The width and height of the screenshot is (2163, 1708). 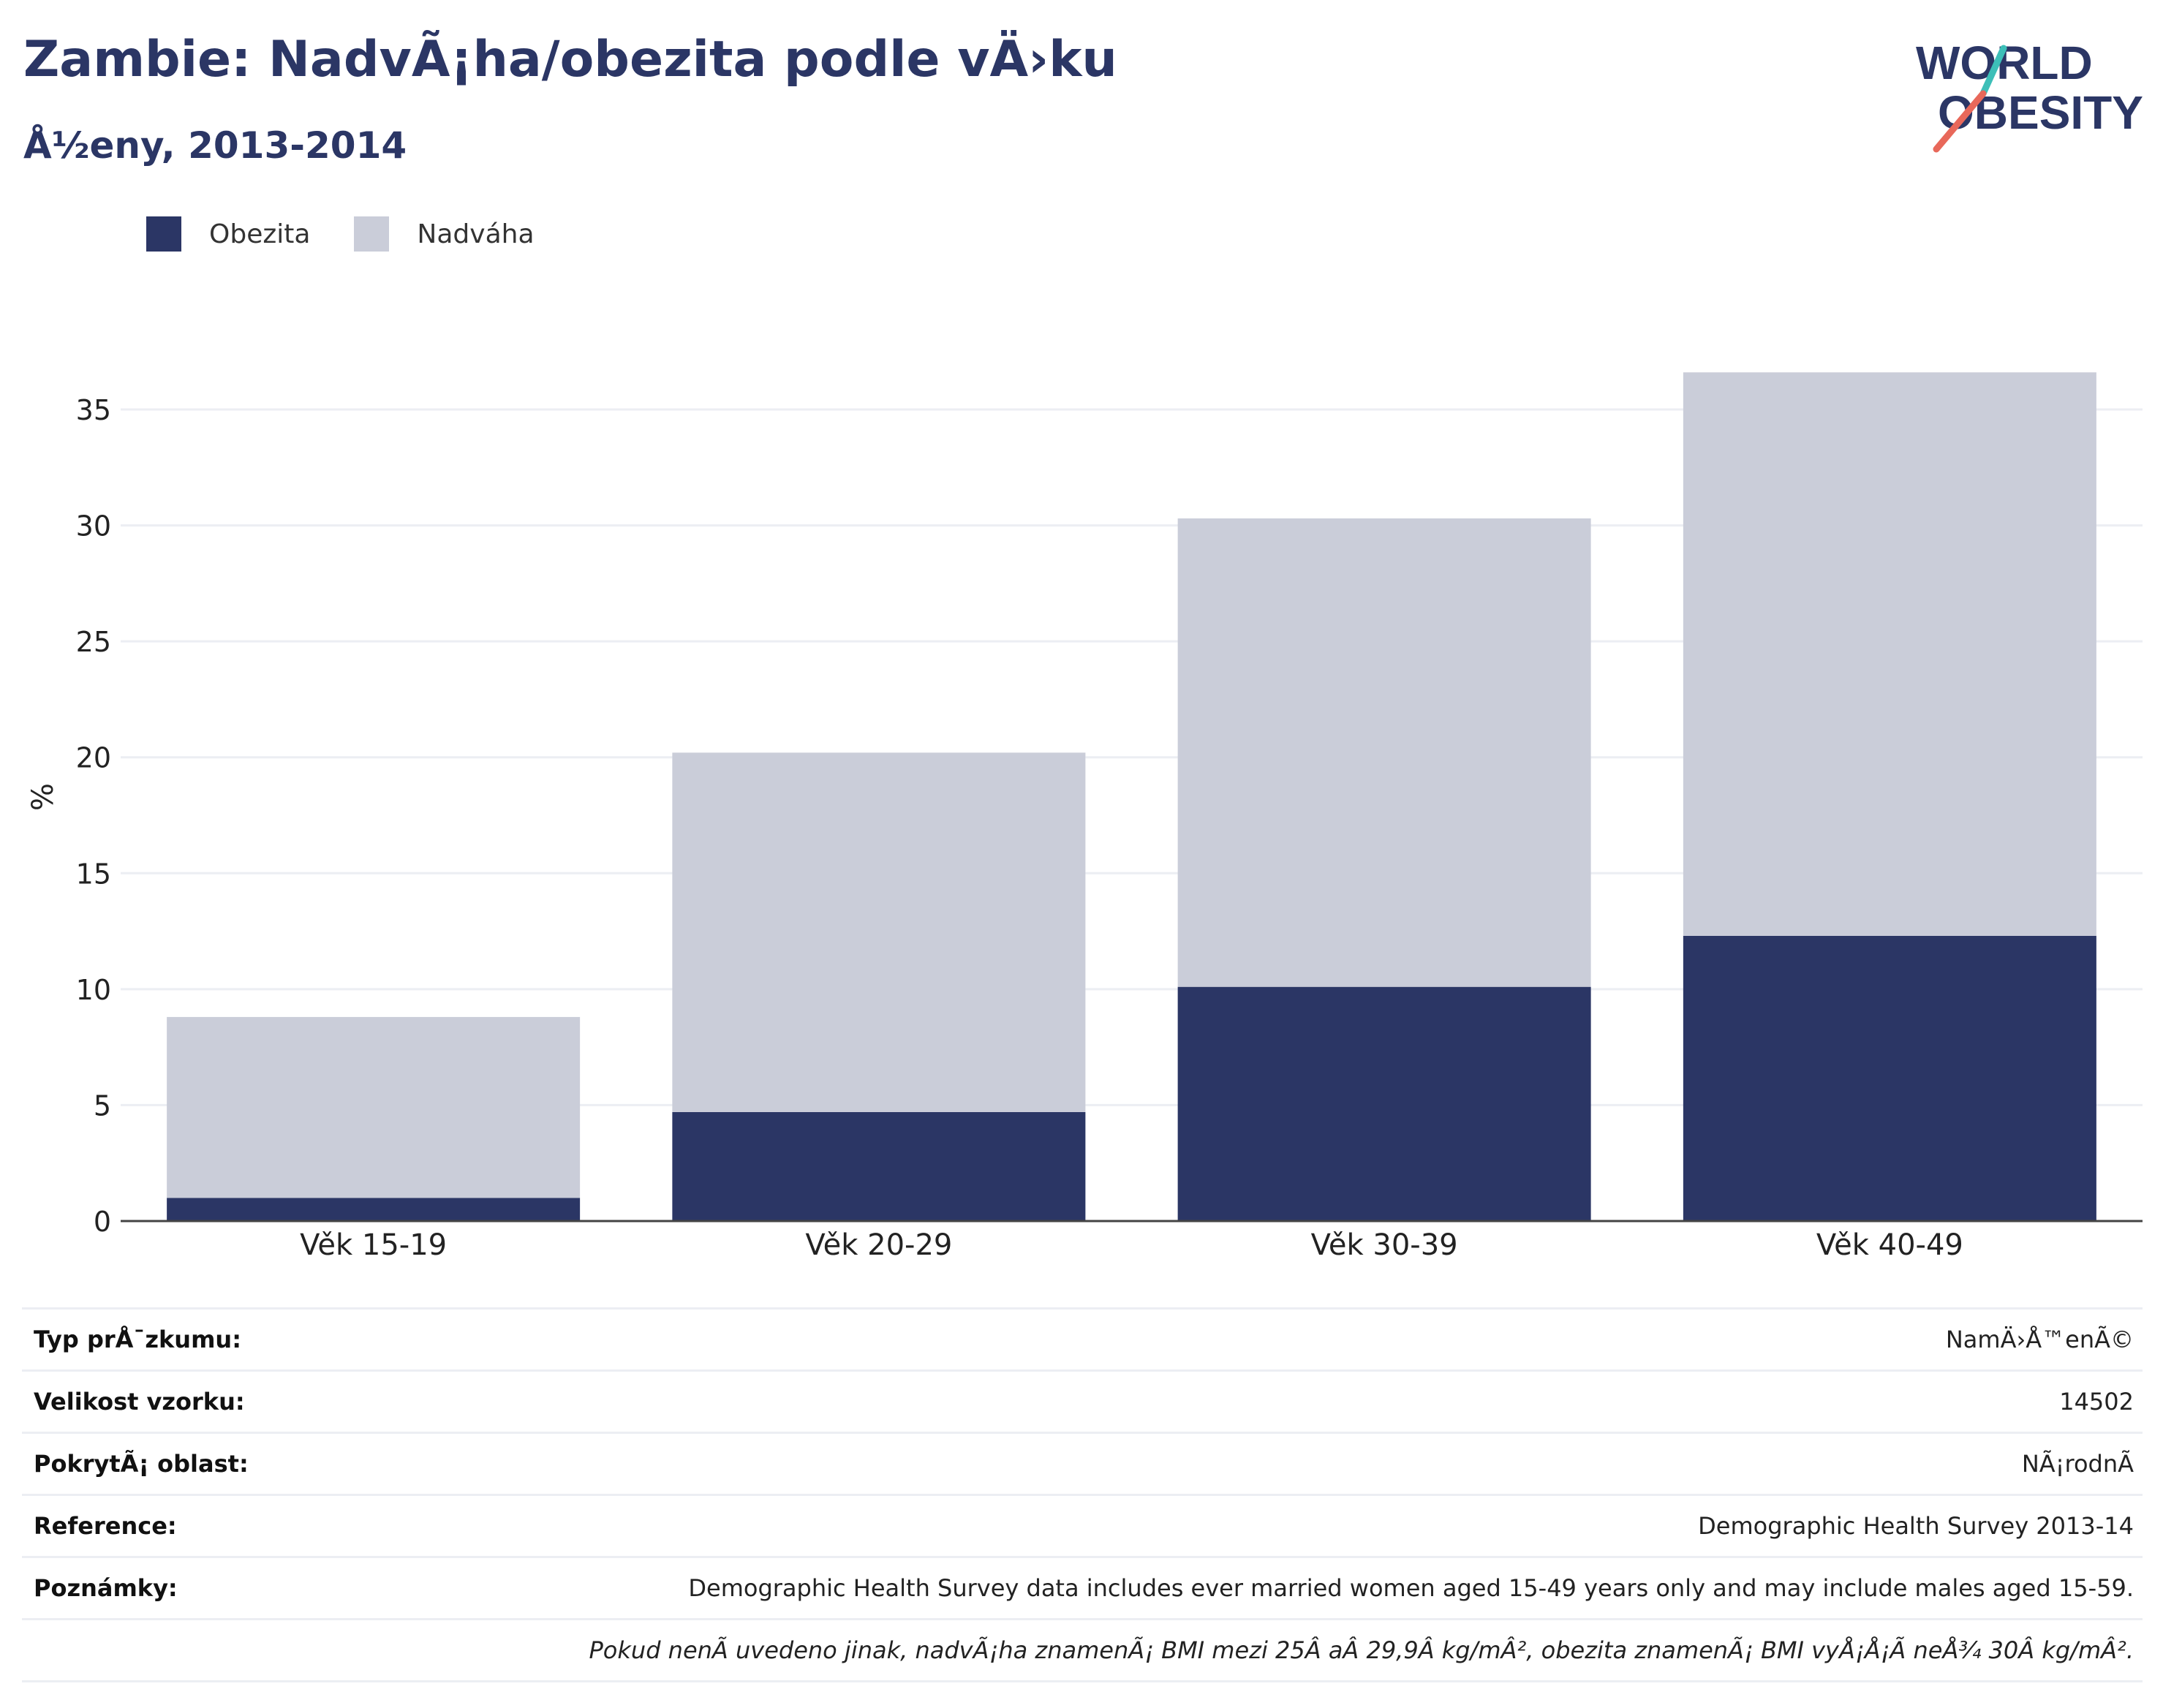 What do you see at coordinates (374, 1243) in the screenshot?
I see `x-tick-label: Věk 15-19` at bounding box center [374, 1243].